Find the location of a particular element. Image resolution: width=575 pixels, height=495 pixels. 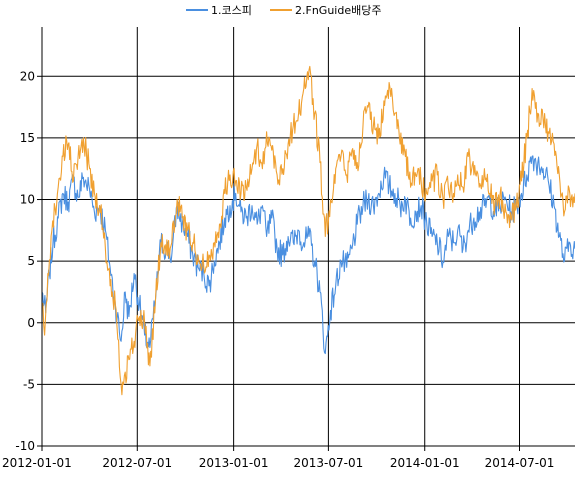

y-tick-label: 5 is located at coordinates (31, 261).